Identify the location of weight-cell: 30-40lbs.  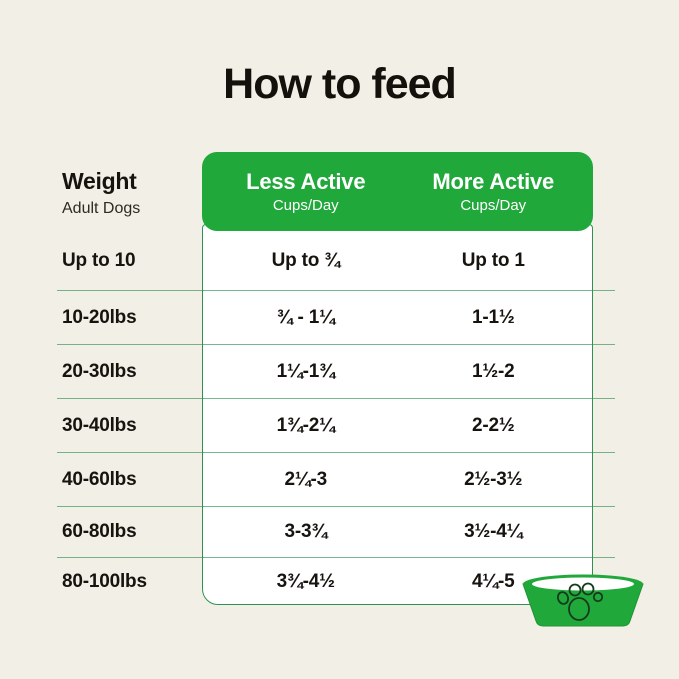
(99, 425).